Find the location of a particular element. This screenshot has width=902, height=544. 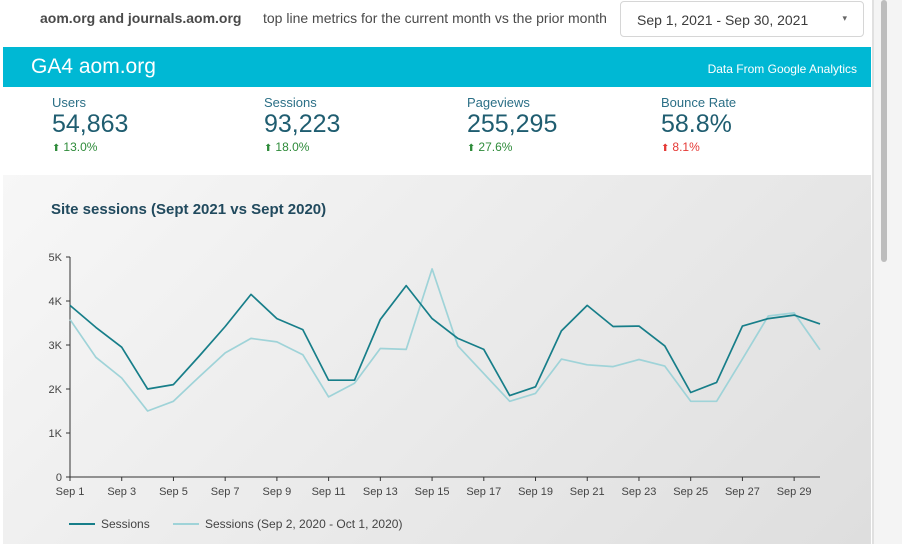

y-tick-label: 4K is located at coordinates (56, 302).